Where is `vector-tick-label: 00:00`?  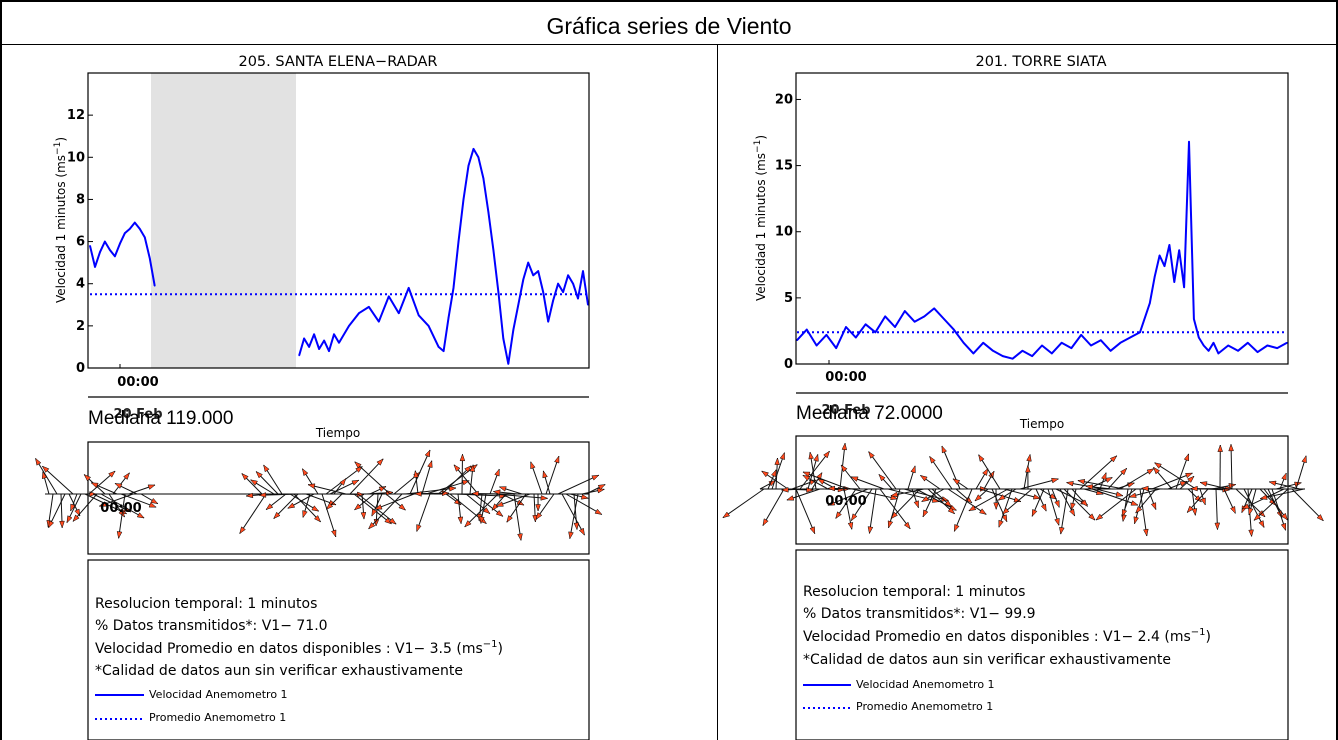
vector-tick-label: 00:00 is located at coordinates (120, 508).